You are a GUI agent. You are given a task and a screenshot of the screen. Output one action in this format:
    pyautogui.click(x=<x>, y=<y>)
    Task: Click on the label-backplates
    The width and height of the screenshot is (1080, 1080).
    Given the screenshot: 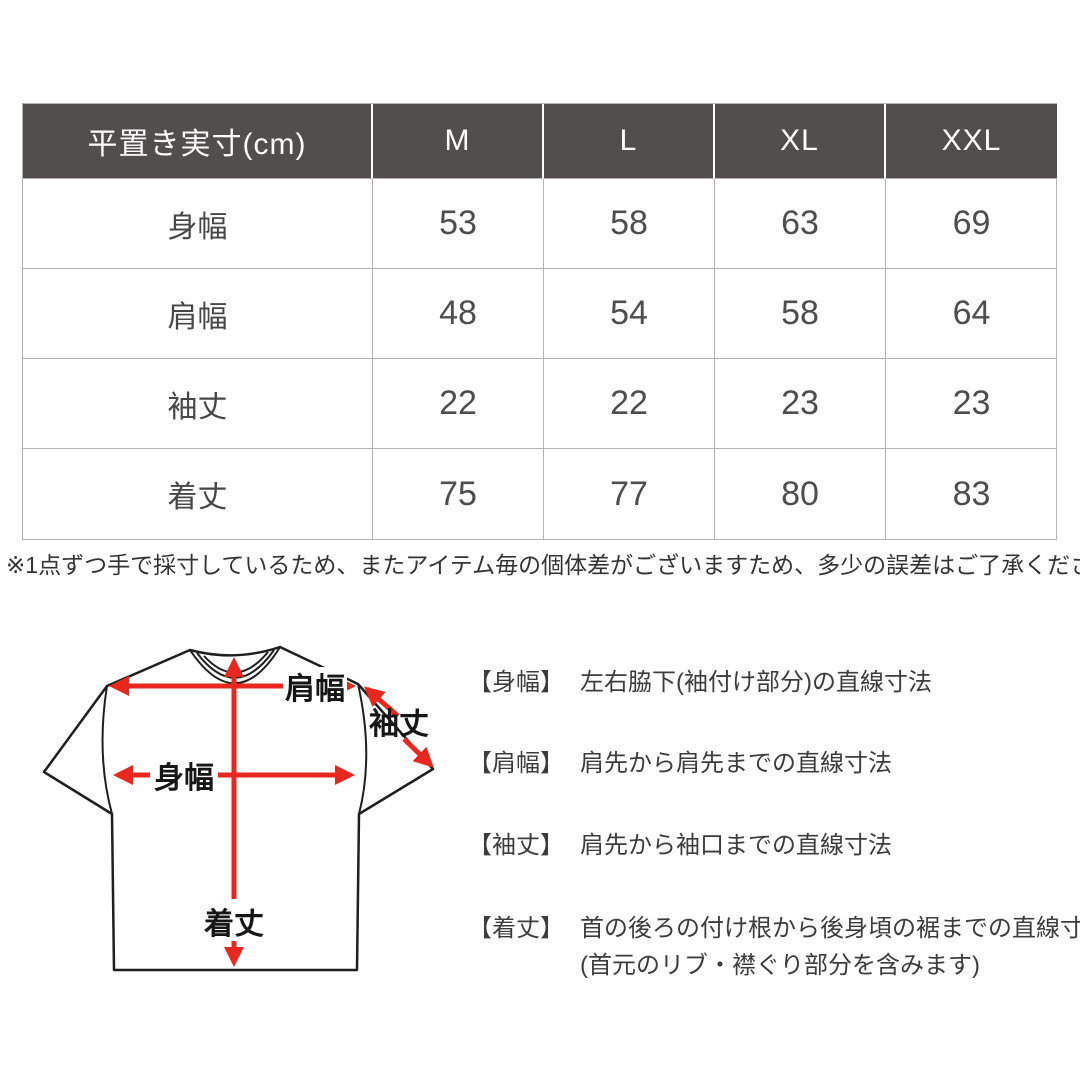 What is the action you would take?
    pyautogui.click(x=248, y=804)
    